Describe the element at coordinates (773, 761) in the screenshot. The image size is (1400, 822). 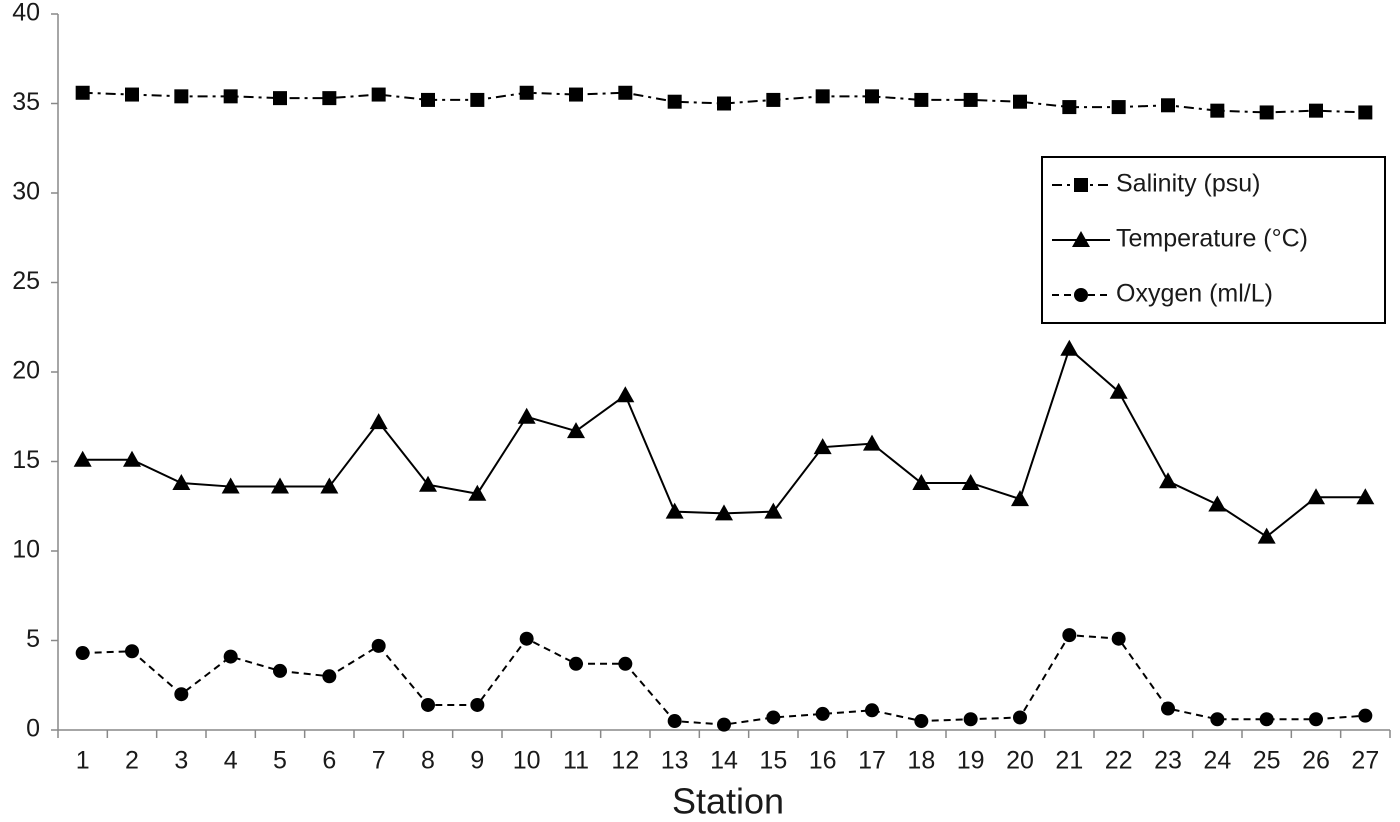
I see `x-tick-label: 15` at that location.